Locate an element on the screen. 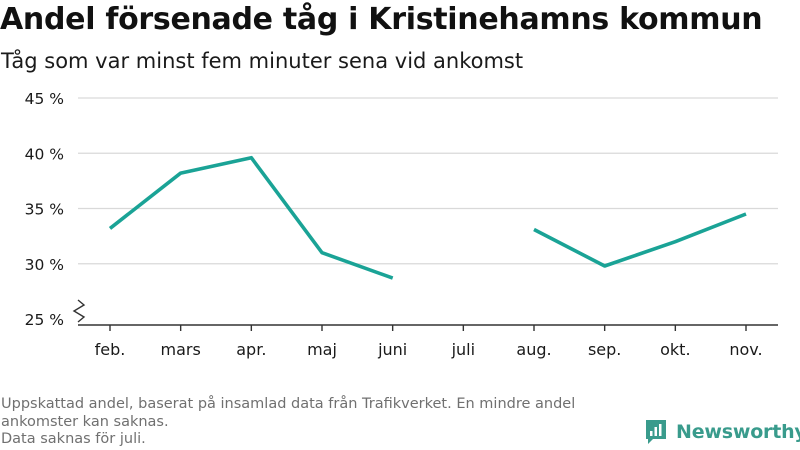 This screenshot has height=450, width=800. brand-name: Newsworthy is located at coordinates (738, 432).